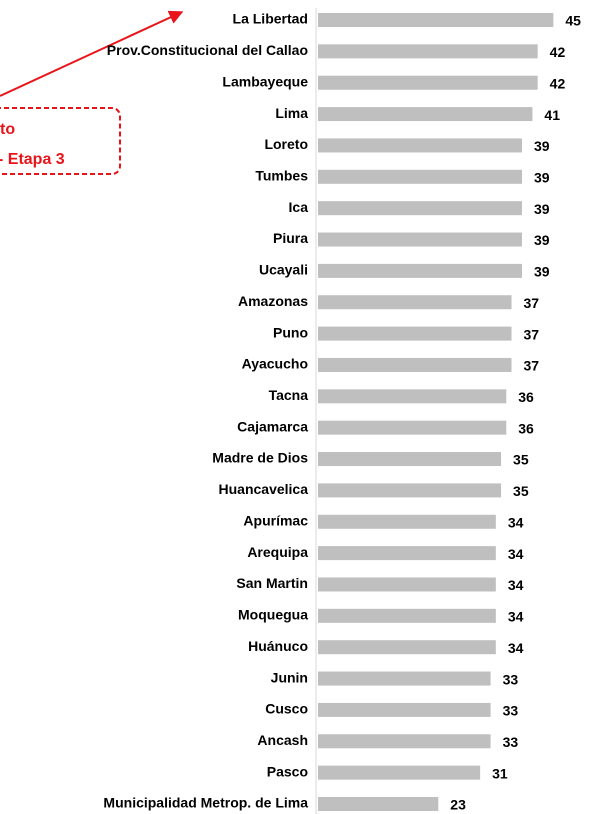 The image size is (590, 814). Describe the element at coordinates (290, 238) in the screenshot. I see `category-label: Piura` at that location.